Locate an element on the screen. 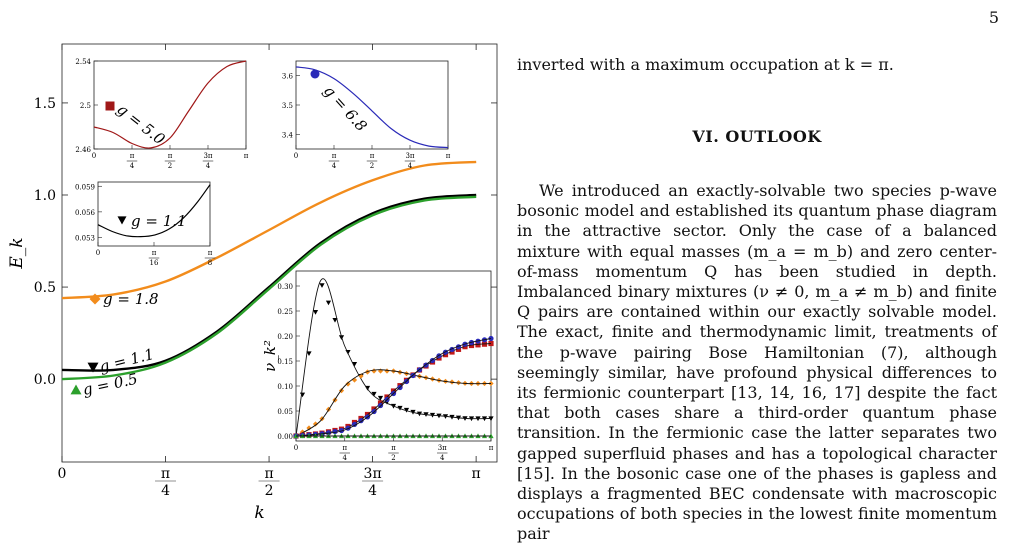  tick-label: 3.5 is located at coordinates (287, 106).